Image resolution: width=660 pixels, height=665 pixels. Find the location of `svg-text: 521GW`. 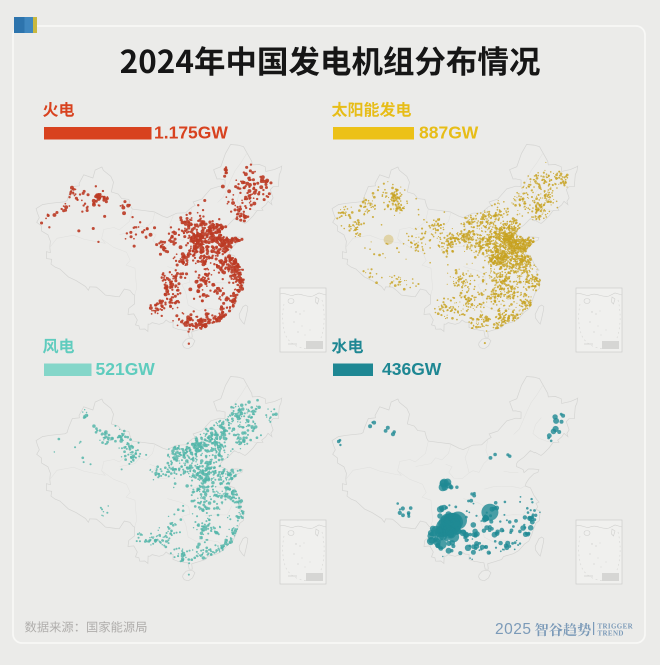

svg-text: 521GW is located at coordinates (126, 369).